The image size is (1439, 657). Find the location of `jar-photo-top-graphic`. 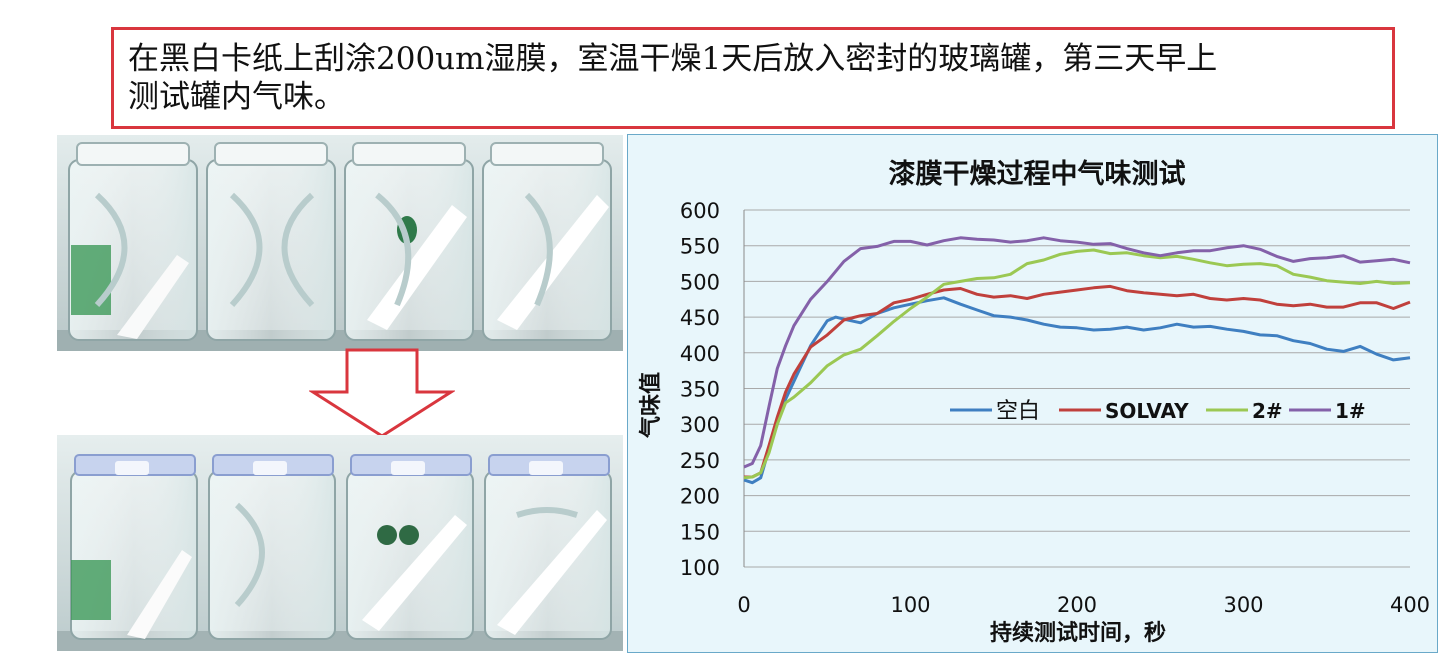

jar-photo-top-graphic is located at coordinates (340, 243).